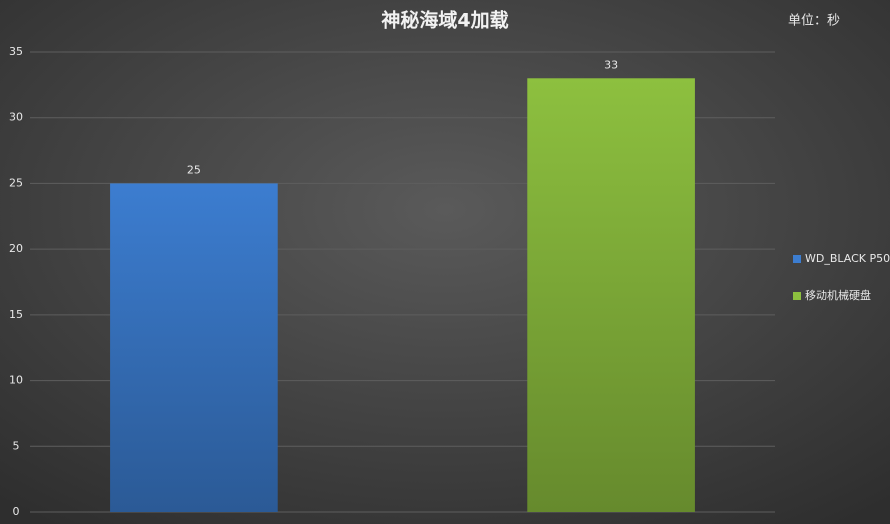  What do you see at coordinates (838, 295) in the screenshot?
I see `legend-label: 移动机械硬盘` at bounding box center [838, 295].